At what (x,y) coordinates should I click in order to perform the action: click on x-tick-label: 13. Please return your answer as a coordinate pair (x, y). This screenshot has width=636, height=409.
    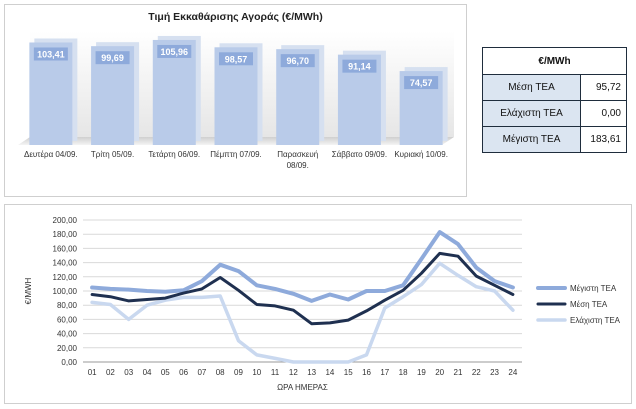
    Looking at the image, I should click on (311, 372).